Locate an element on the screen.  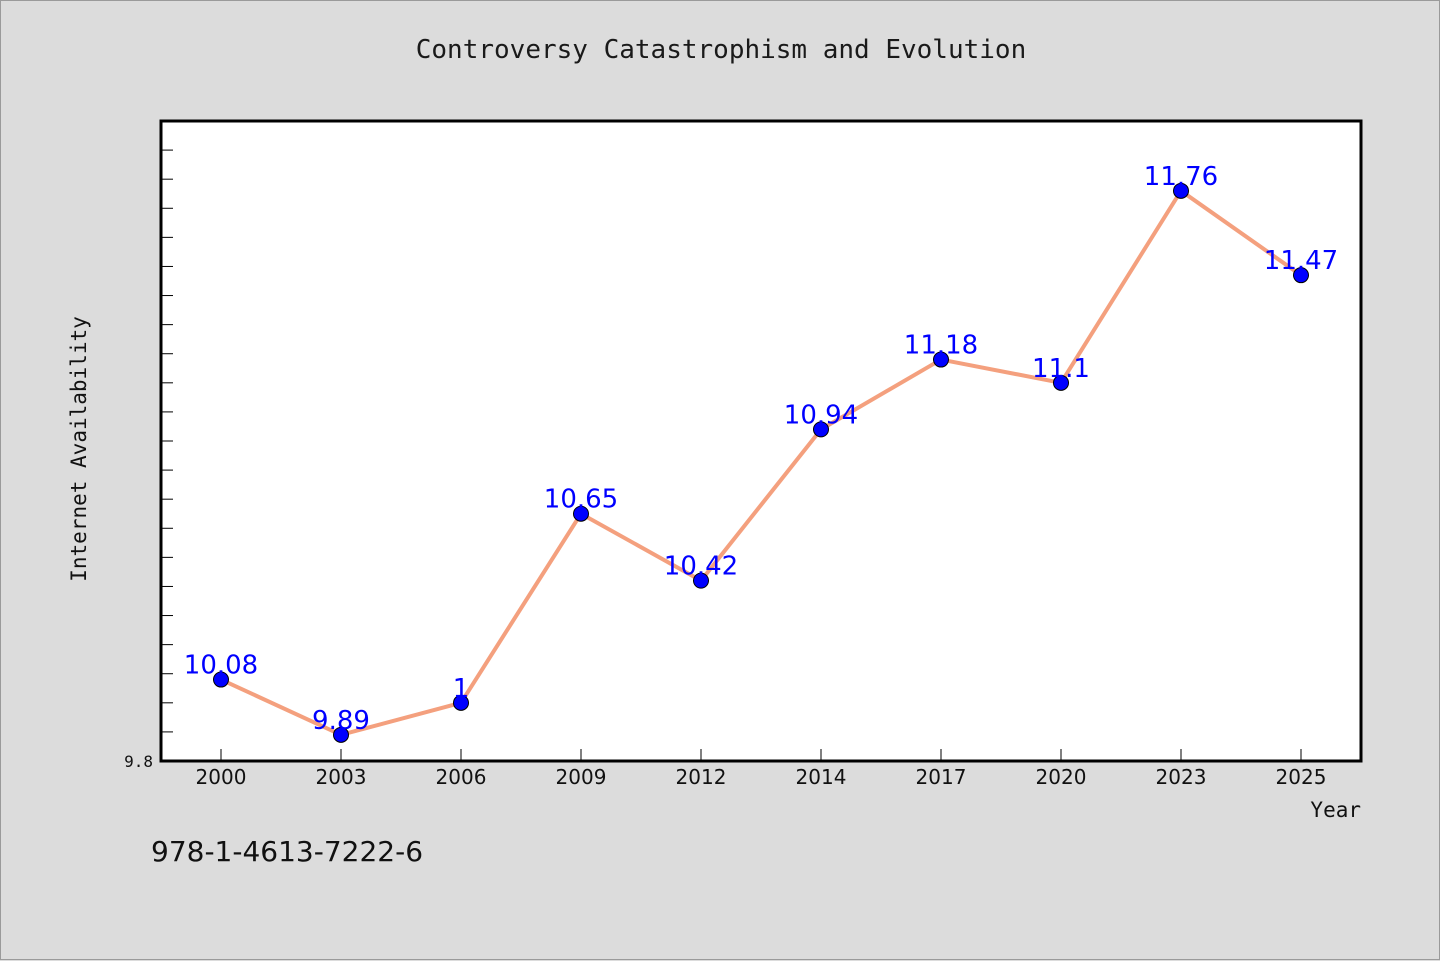
y-axis-label: Internet Availability is located at coordinates (79, 449).